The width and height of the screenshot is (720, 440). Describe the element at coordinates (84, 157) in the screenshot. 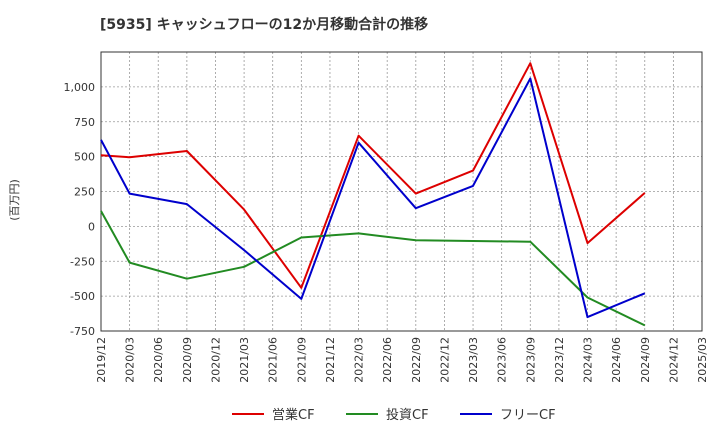

I see `y-tick-label: 500` at that location.